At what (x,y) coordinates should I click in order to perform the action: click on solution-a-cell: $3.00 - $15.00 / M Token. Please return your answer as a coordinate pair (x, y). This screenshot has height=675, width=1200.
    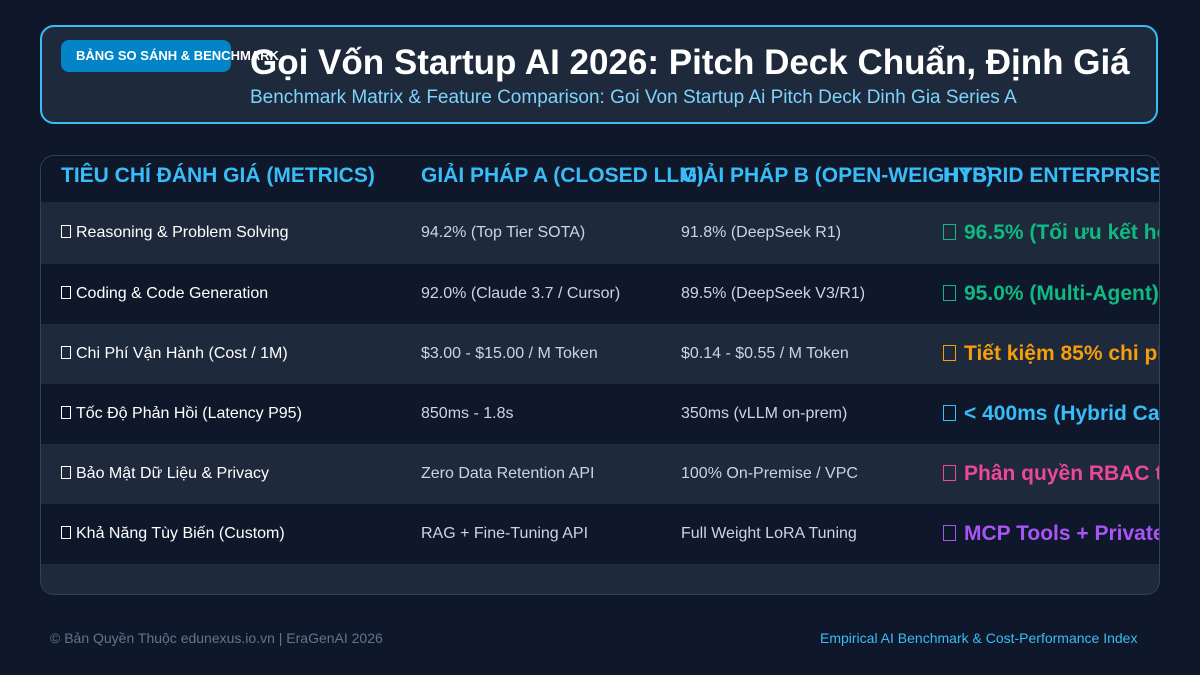
    Looking at the image, I should click on (509, 353).